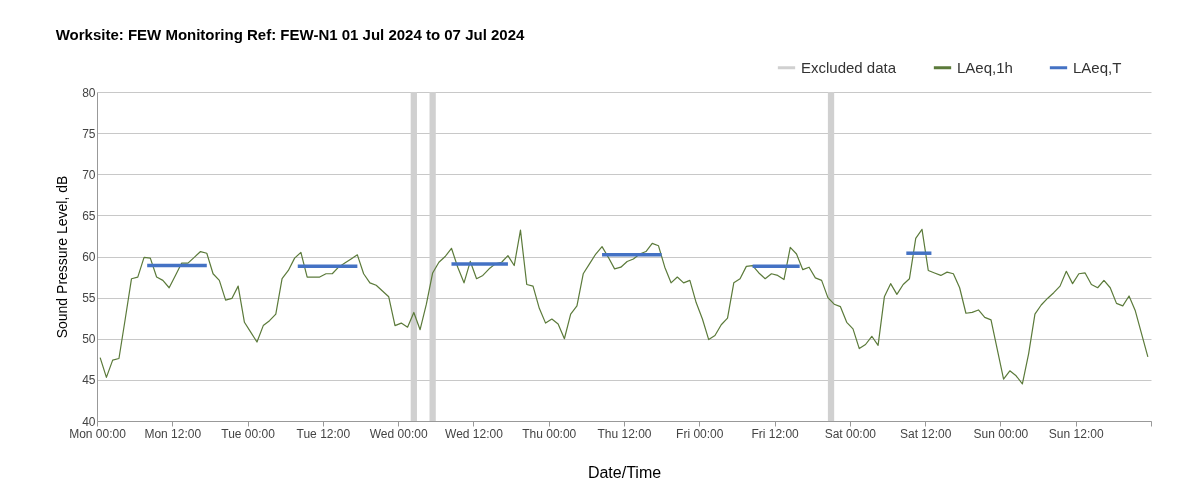  I want to click on y-tick-label: 70, so click(89, 174).